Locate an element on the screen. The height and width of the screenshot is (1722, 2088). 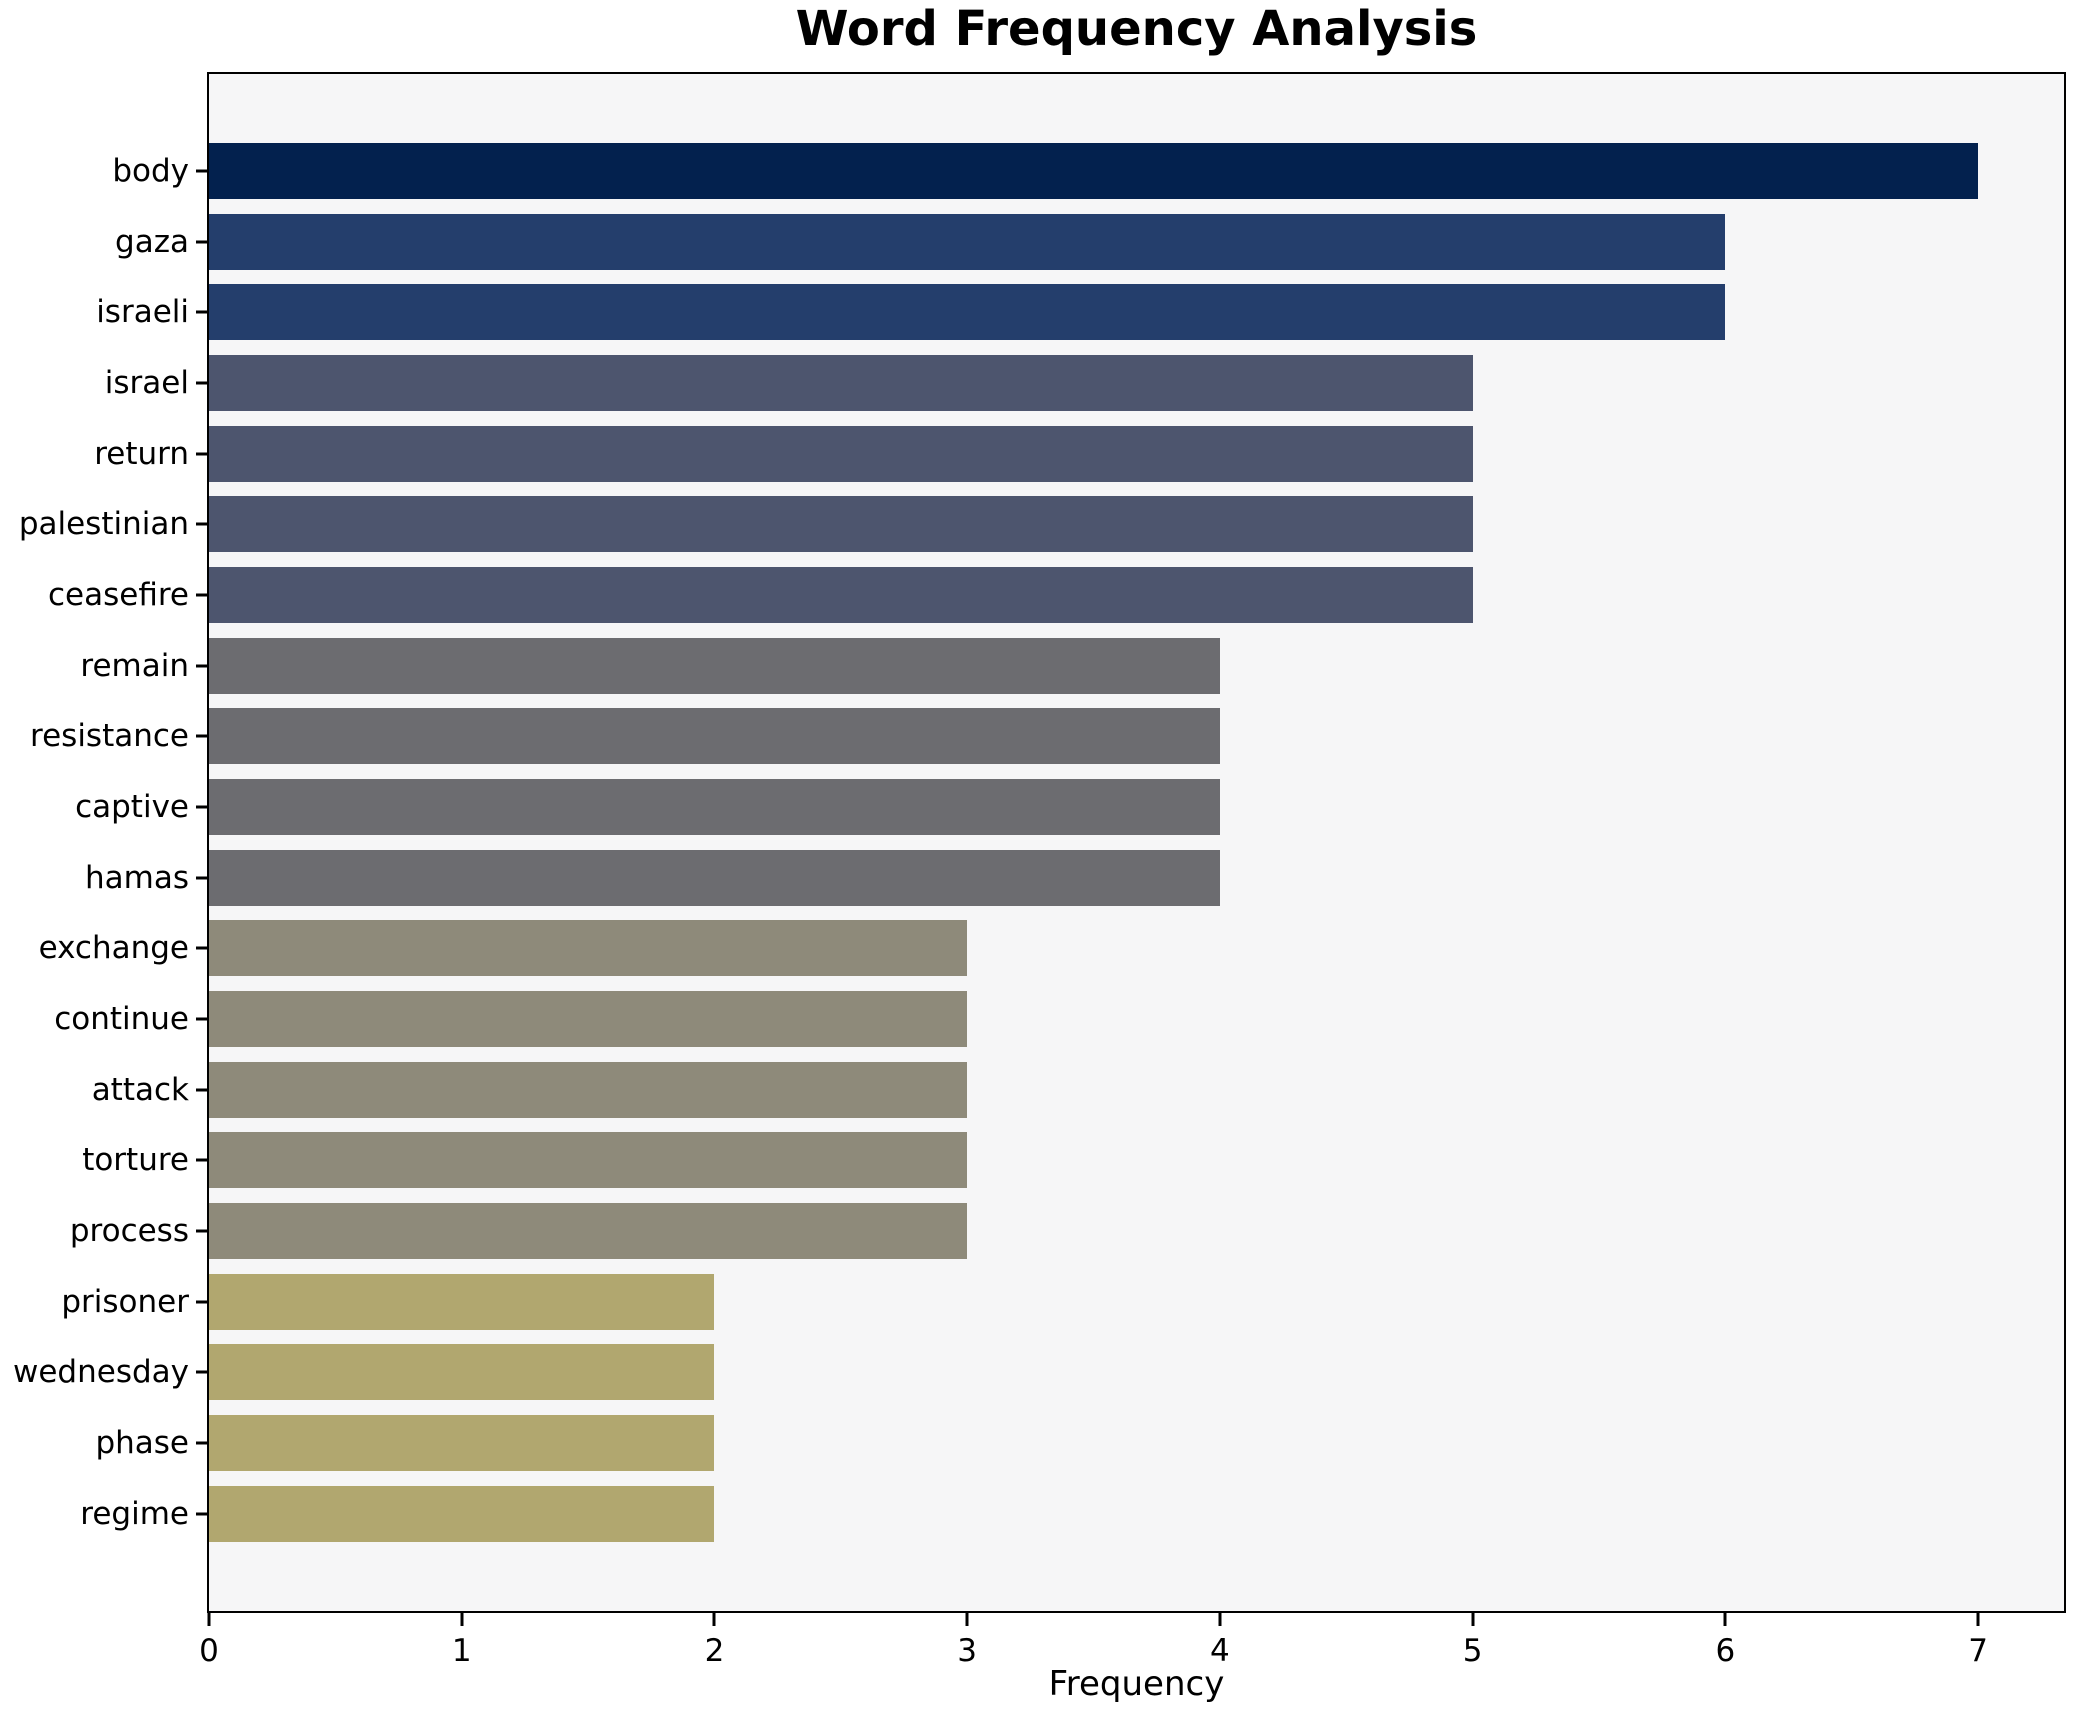
bar-row: resistance is located at coordinates (1047, 736).